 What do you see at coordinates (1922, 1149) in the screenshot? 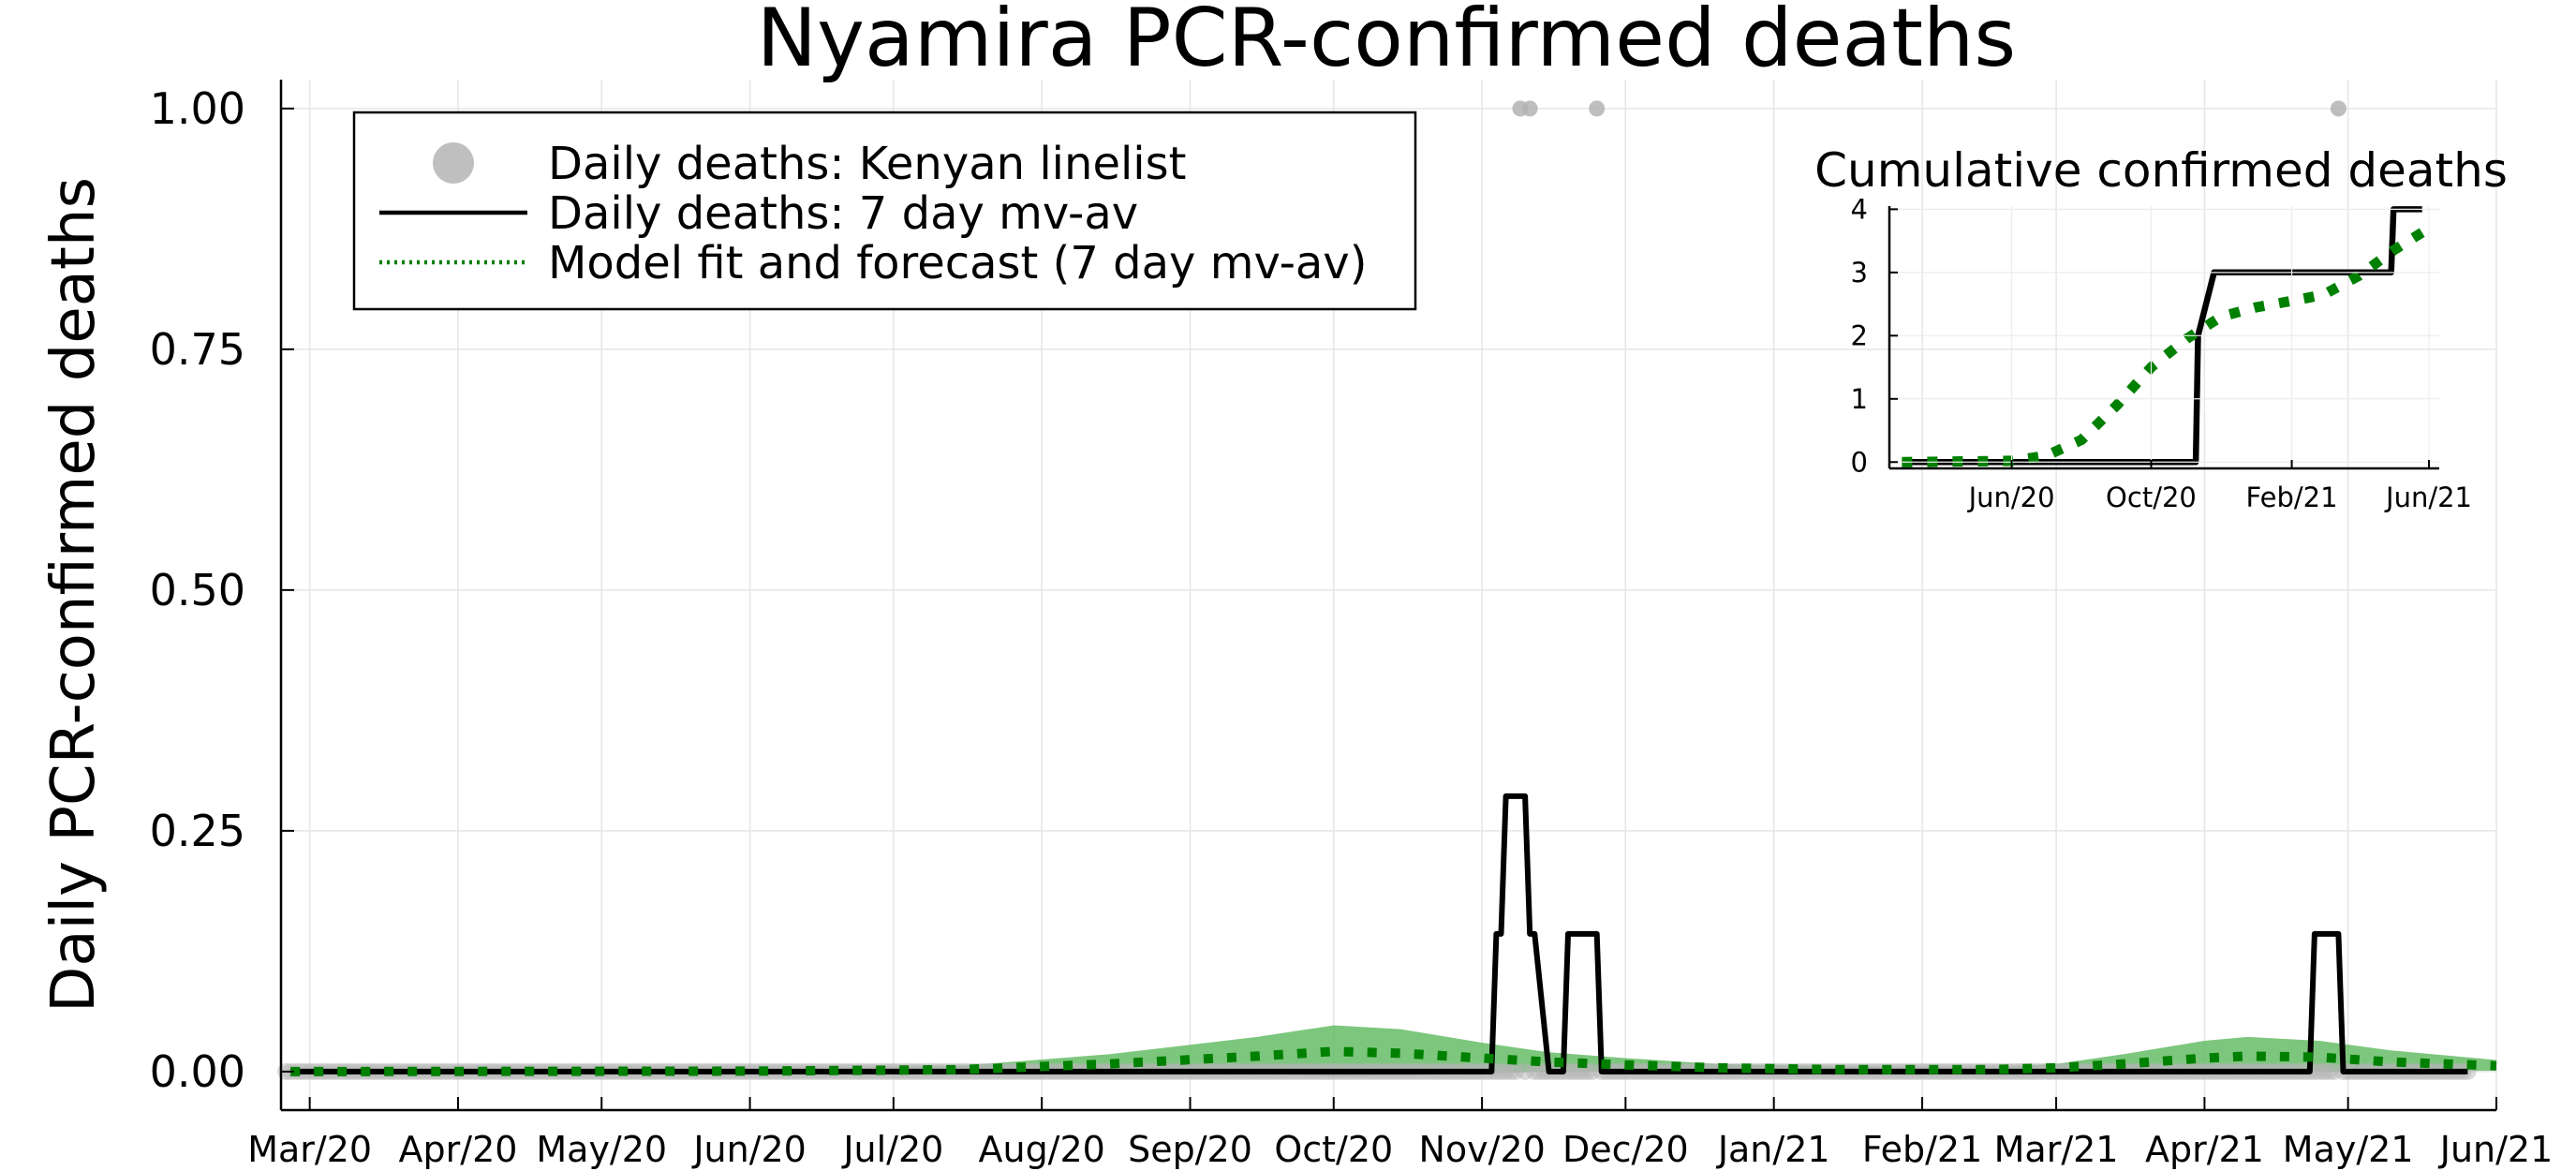
I see `x-tick-label: Feb/21` at bounding box center [1922, 1149].